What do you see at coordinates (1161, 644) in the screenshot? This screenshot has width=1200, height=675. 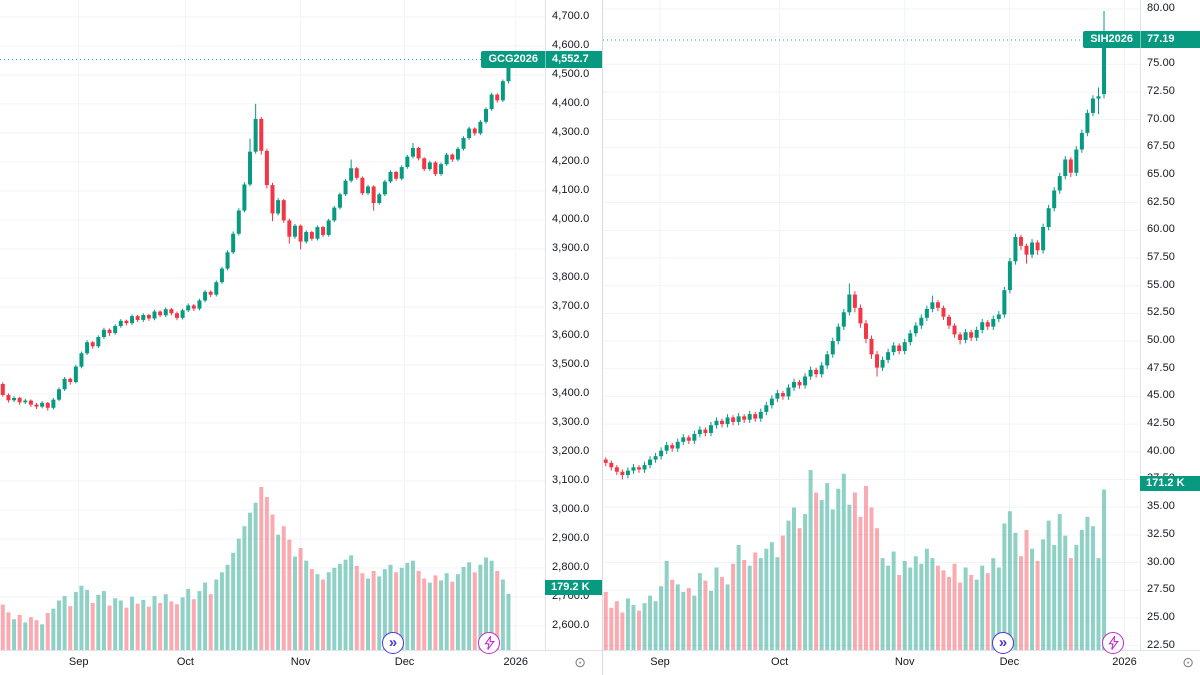 I see `price-tick-label: 22.50` at bounding box center [1161, 644].